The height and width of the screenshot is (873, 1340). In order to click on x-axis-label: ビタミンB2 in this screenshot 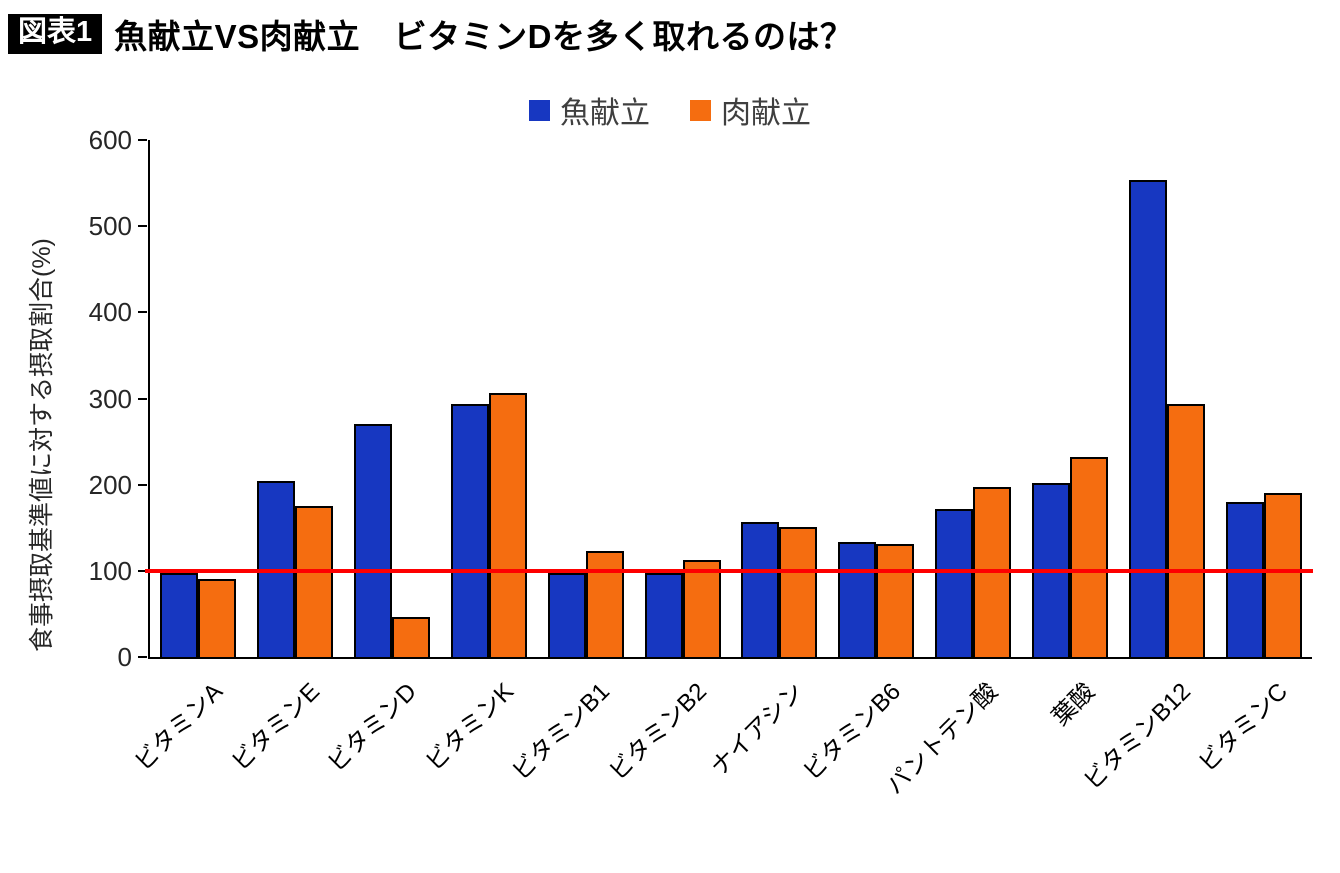, I will do `click(658, 731)`.